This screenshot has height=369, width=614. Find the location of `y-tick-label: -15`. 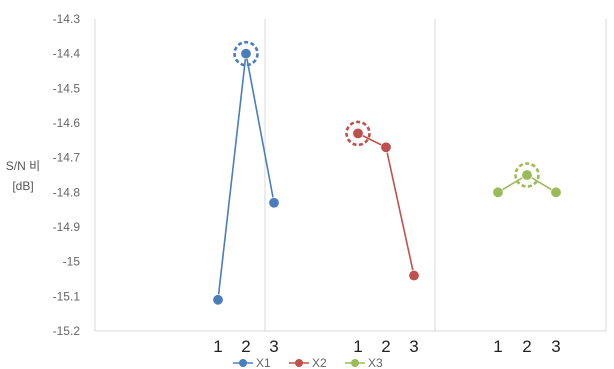

y-tick-label: -15 is located at coordinates (72, 262).